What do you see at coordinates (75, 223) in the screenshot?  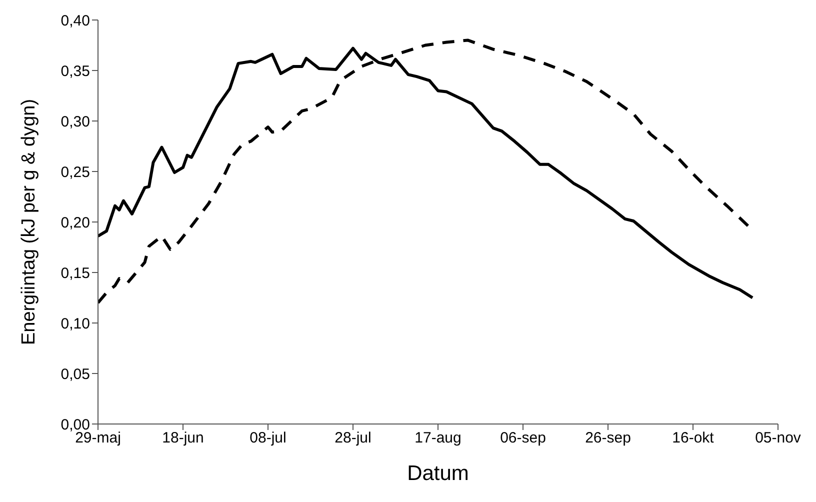 I see `y-tick-label: 0,20` at bounding box center [75, 223].